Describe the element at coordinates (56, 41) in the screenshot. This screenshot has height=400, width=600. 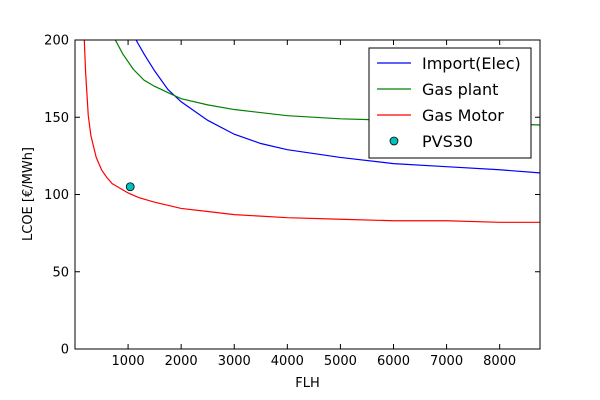
I see `y-tick-label: 200` at that location.